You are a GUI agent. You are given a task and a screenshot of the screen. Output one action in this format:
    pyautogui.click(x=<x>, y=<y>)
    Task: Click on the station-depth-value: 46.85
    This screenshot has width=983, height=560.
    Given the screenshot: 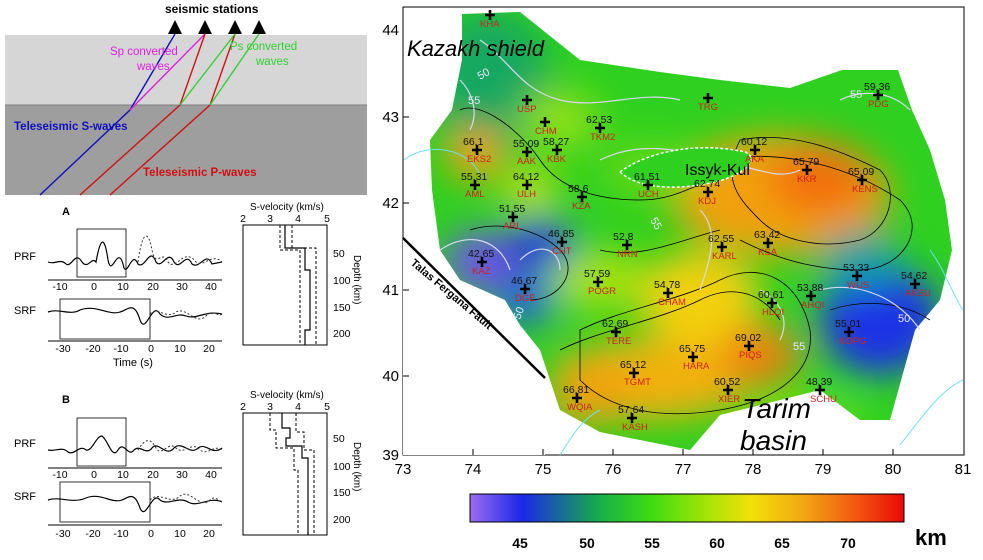 What is the action you would take?
    pyautogui.click(x=561, y=234)
    